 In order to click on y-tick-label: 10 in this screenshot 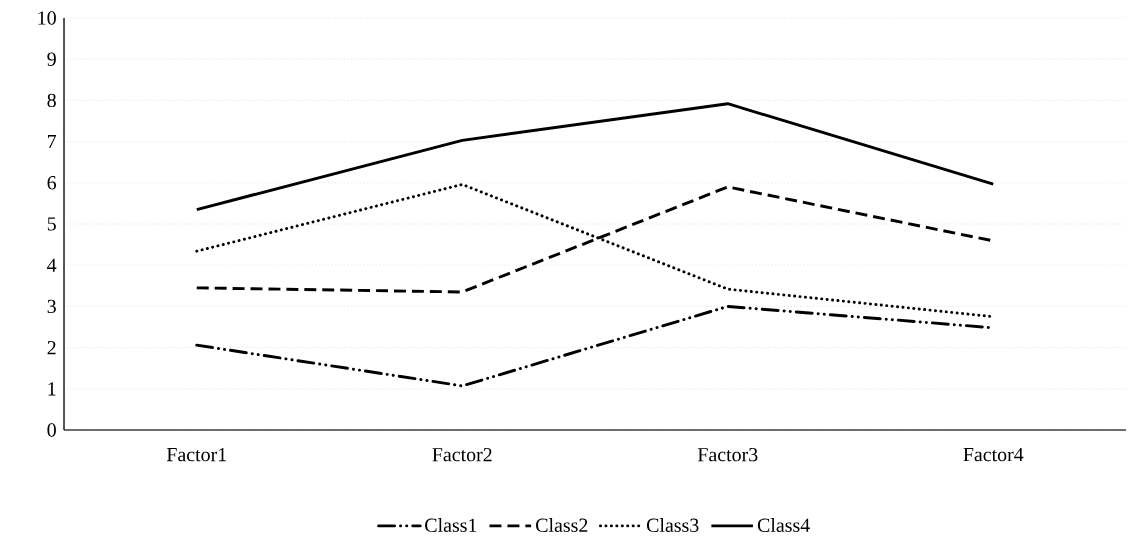, I will do `click(47, 18)`.